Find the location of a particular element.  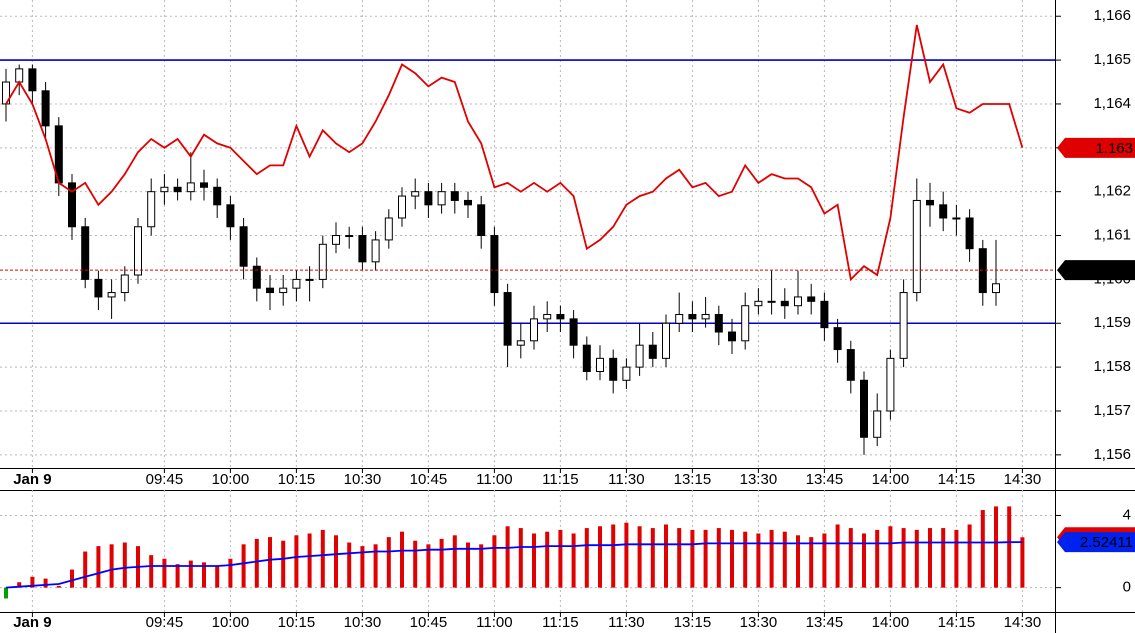

price-marker-label: 1.163 is located at coordinates (1114, 148).